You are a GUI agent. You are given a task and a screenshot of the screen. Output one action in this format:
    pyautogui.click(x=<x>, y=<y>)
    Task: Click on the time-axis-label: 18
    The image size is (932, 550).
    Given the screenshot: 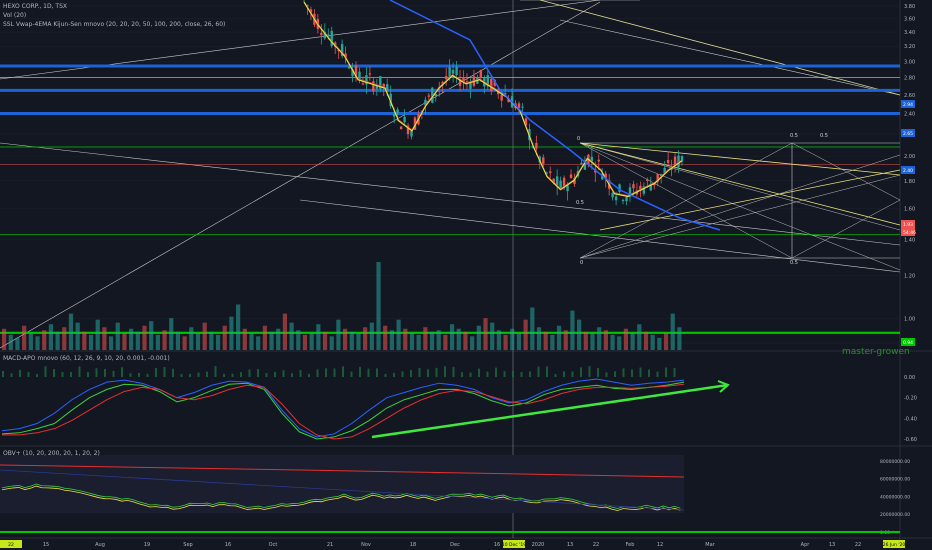 What is the action you would take?
    pyautogui.click(x=413, y=545)
    